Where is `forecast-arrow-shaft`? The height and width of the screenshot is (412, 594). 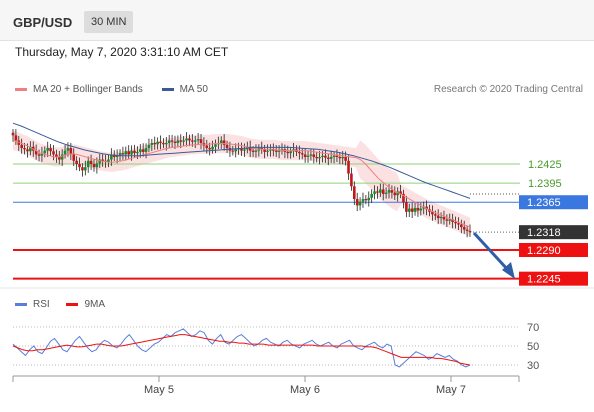 forecast-arrow-shaft is located at coordinates (491, 251).